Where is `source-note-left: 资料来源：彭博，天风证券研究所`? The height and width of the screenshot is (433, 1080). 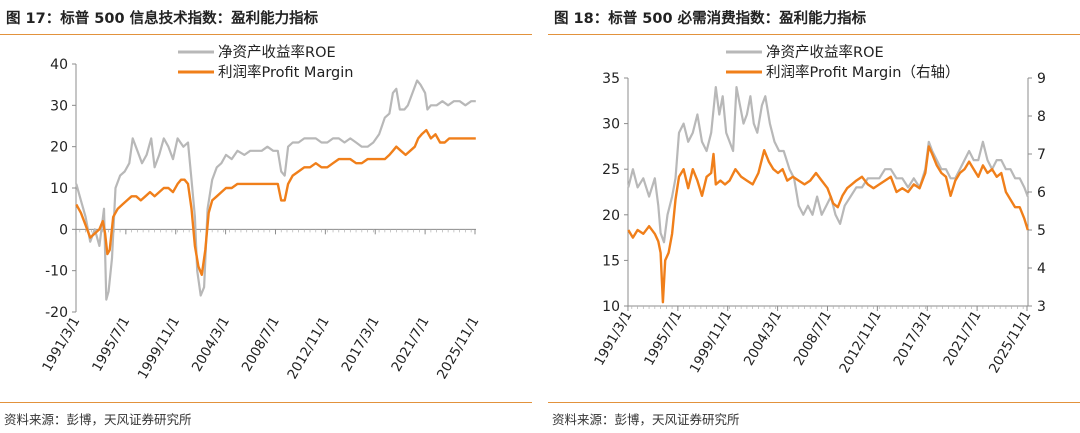 source-note-left: 资料来源：彭博，天风证券研究所 is located at coordinates (98, 419).